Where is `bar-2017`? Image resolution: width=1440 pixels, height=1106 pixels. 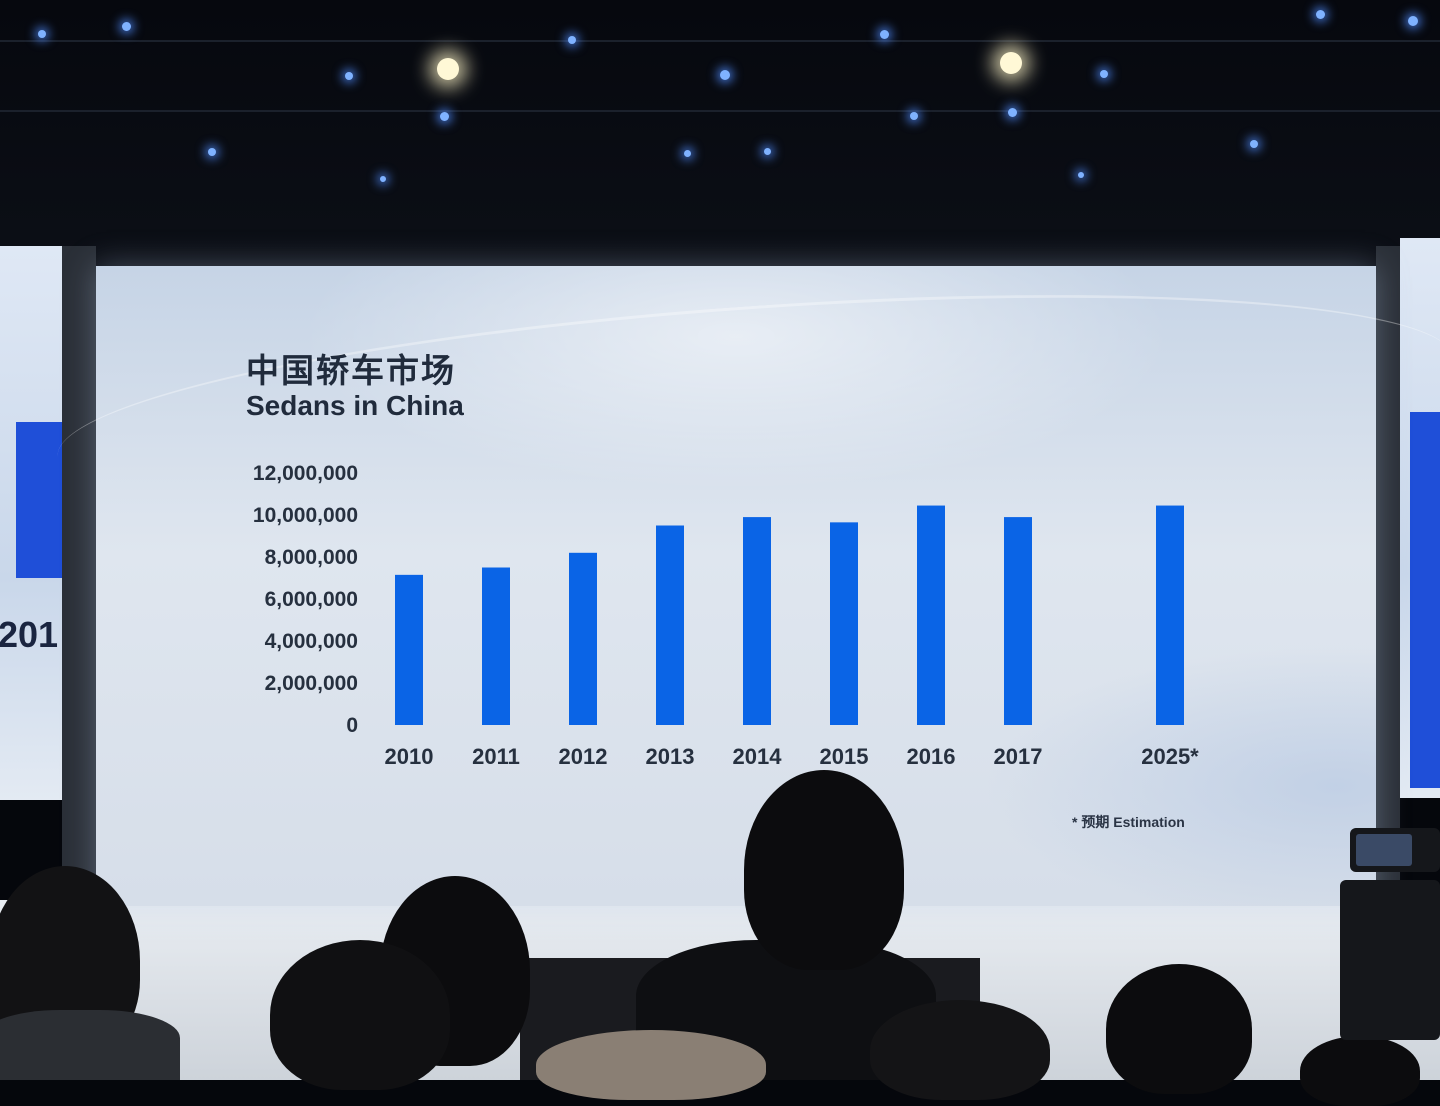 bar-2017 is located at coordinates (1018, 621).